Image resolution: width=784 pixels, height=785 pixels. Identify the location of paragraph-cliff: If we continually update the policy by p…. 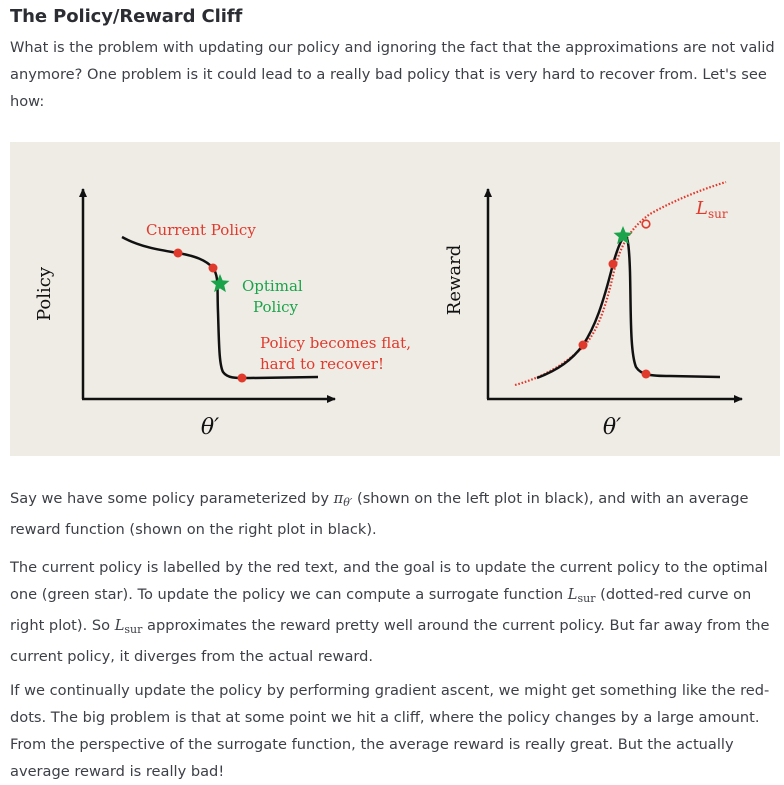
(390, 731).